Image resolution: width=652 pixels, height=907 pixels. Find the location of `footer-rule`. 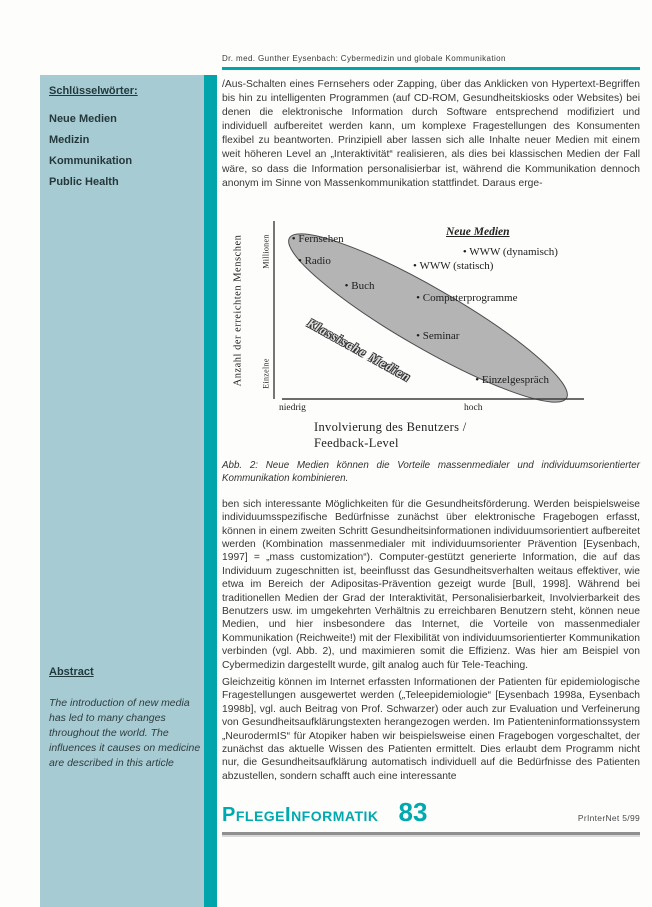

footer-rule is located at coordinates (431, 835).